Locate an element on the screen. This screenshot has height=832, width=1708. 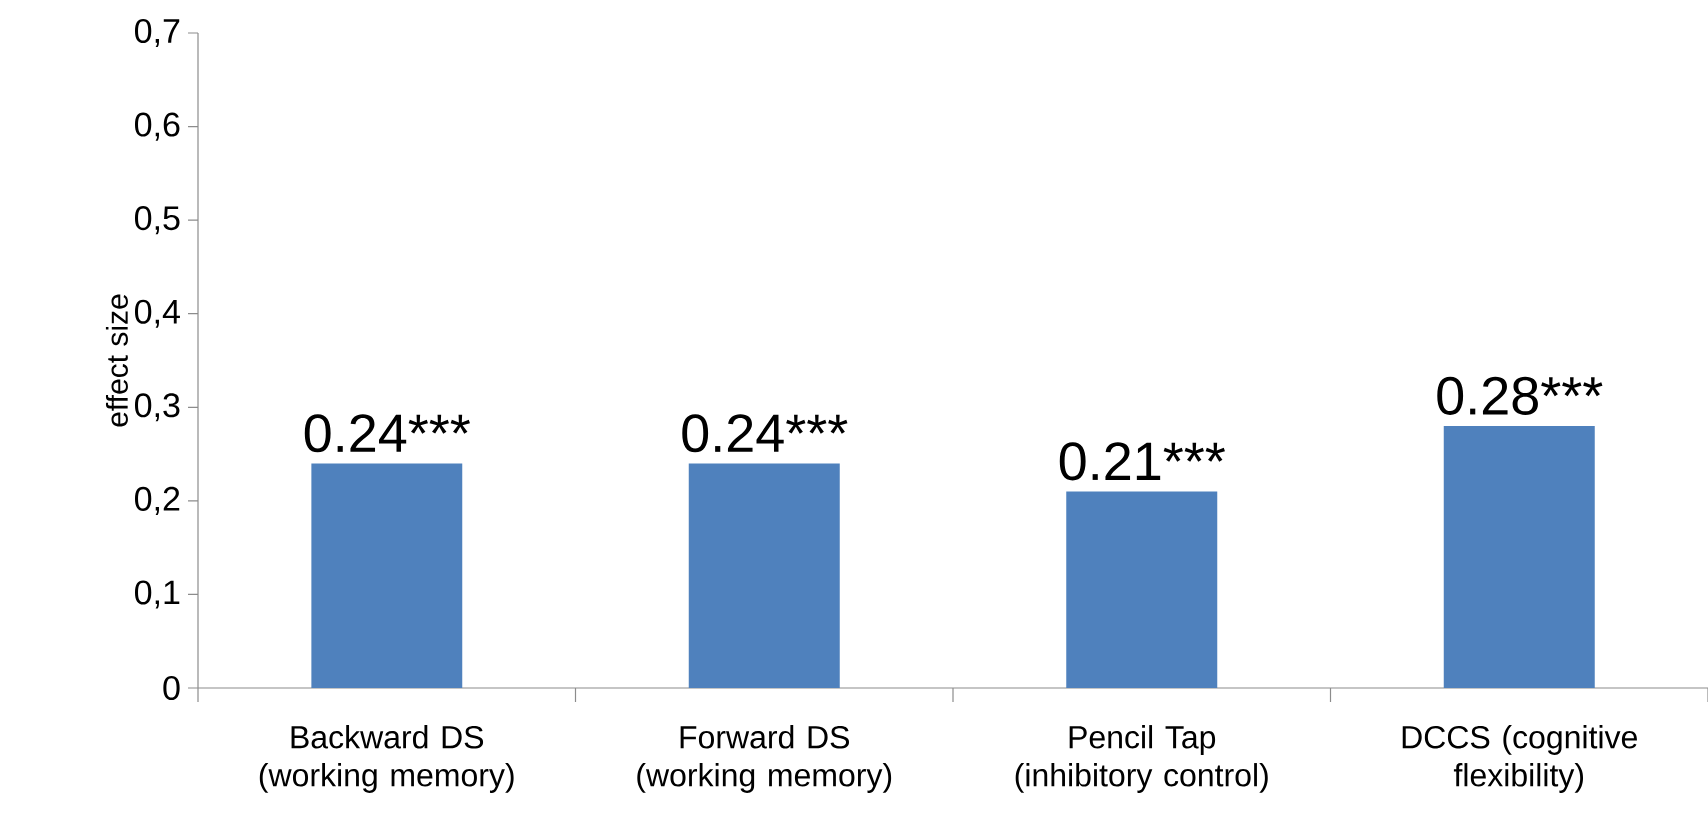
data-label: 0.21*** is located at coordinates (1142, 461).